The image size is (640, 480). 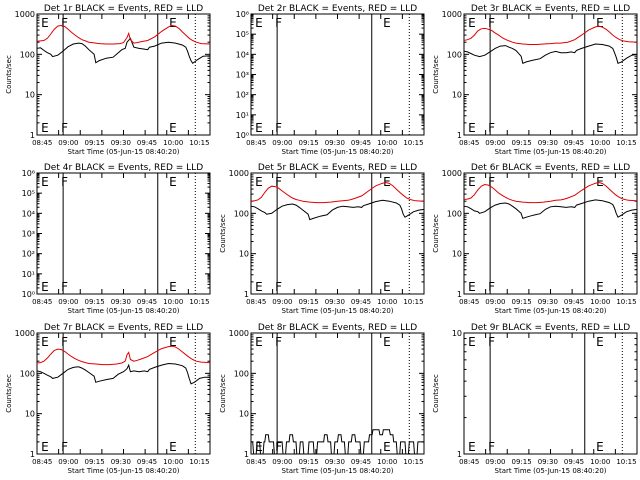 What do you see at coordinates (550, 328) in the screenshot?
I see `plot-title: Det 9r BLACK = Events, RED = LLD` at bounding box center [550, 328].